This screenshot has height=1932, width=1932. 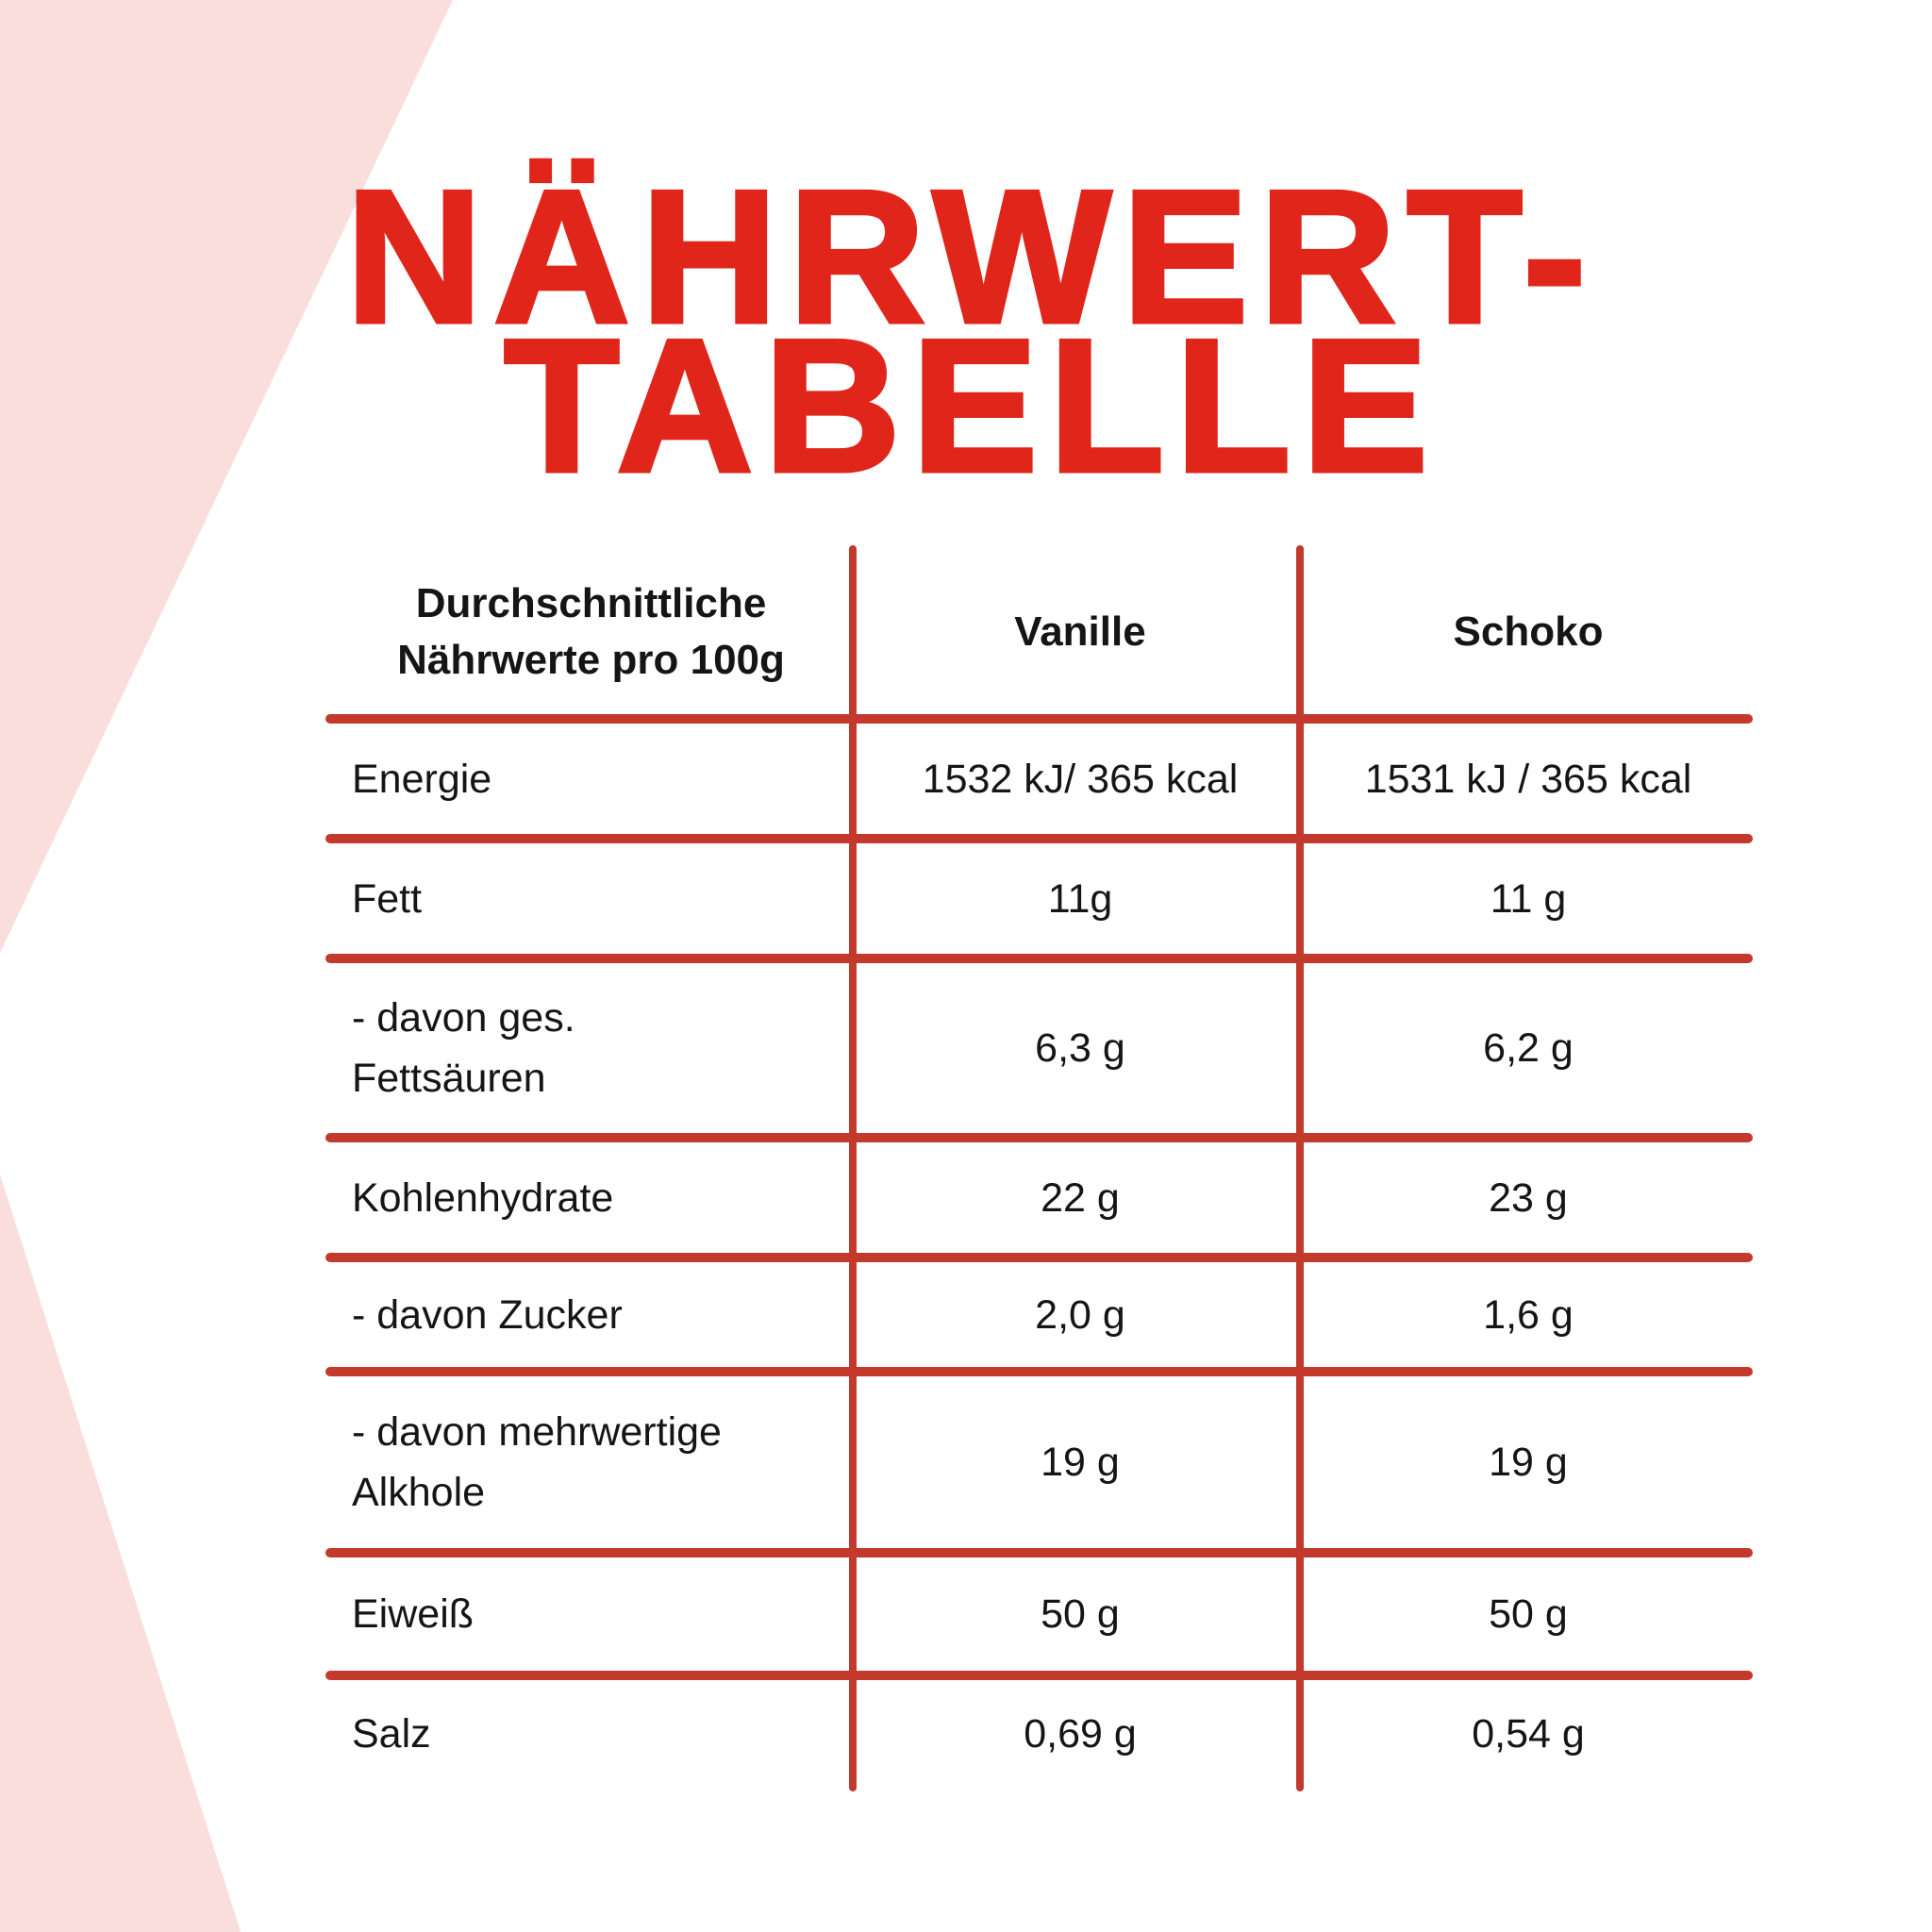 What do you see at coordinates (1081, 1197) in the screenshot?
I see `value-kohlenhydrate-vanille: 22 g` at bounding box center [1081, 1197].